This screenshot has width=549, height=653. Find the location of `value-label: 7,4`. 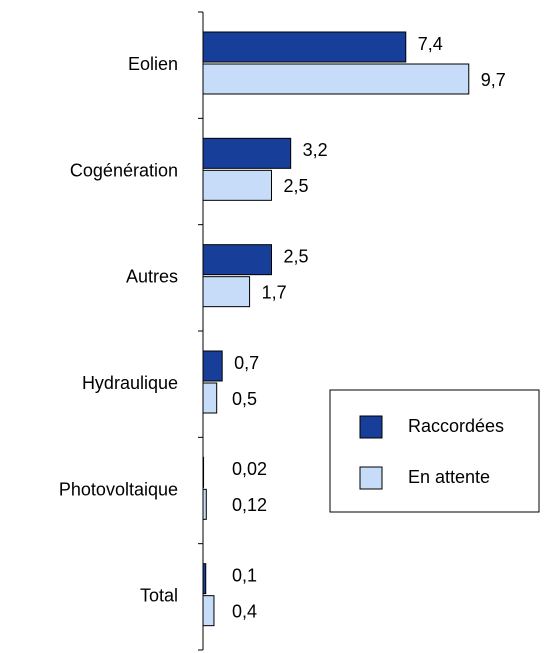

value-label: 7,4 is located at coordinates (430, 44).